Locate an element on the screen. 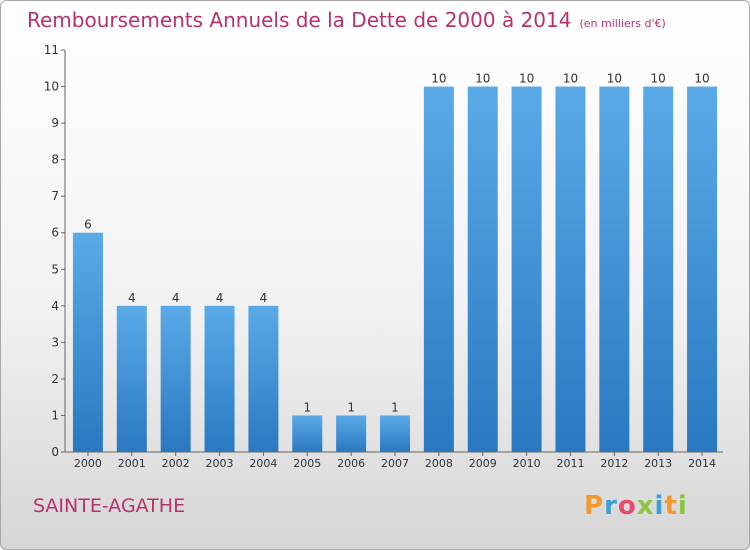 This screenshot has height=550, width=750. x-tick-label: 2006 is located at coordinates (351, 463).